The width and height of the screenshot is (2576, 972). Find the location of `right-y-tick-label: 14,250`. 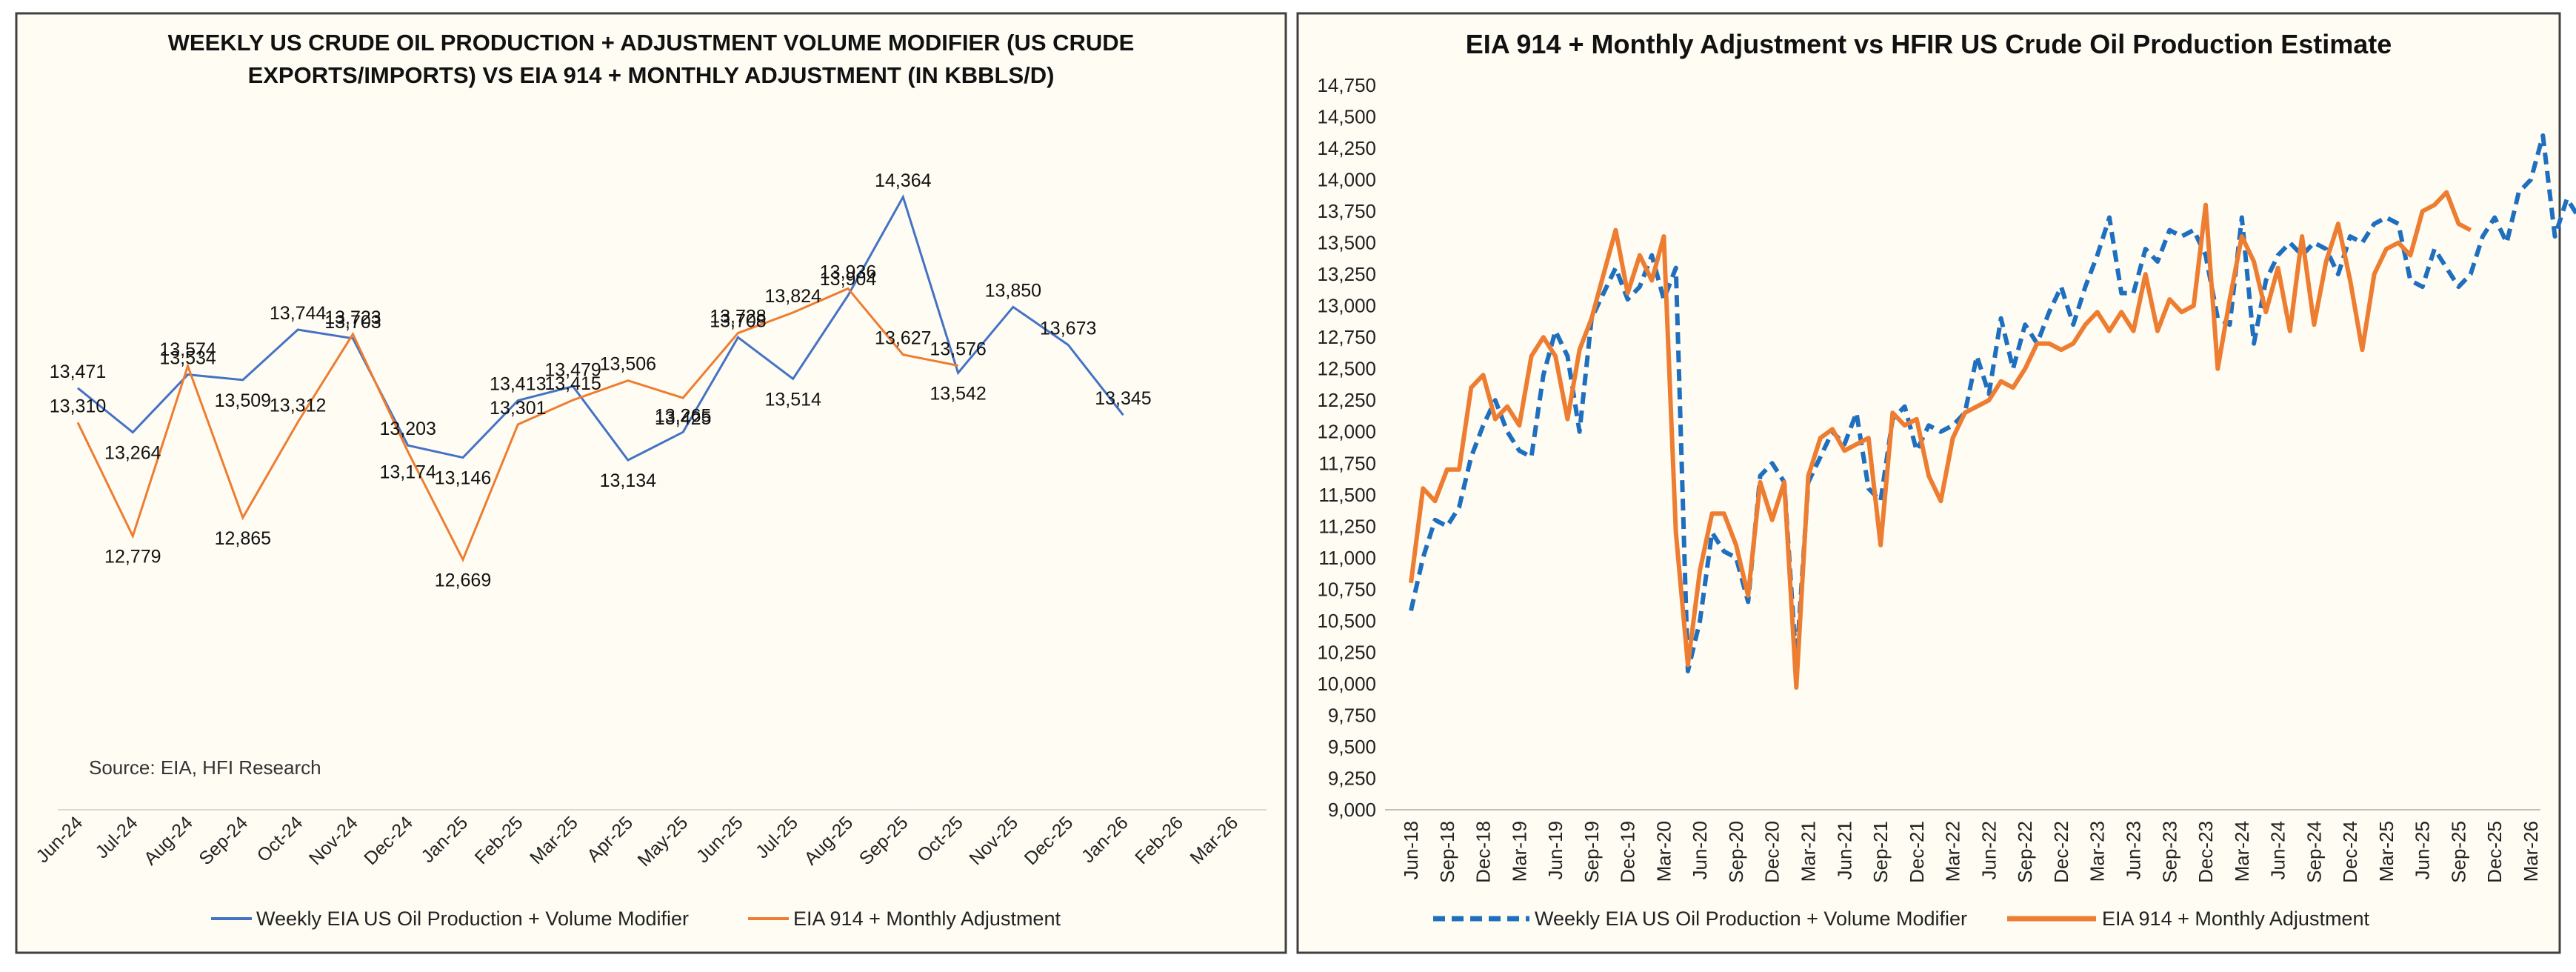

right-y-tick-label: 14,250 is located at coordinates (1346, 148).